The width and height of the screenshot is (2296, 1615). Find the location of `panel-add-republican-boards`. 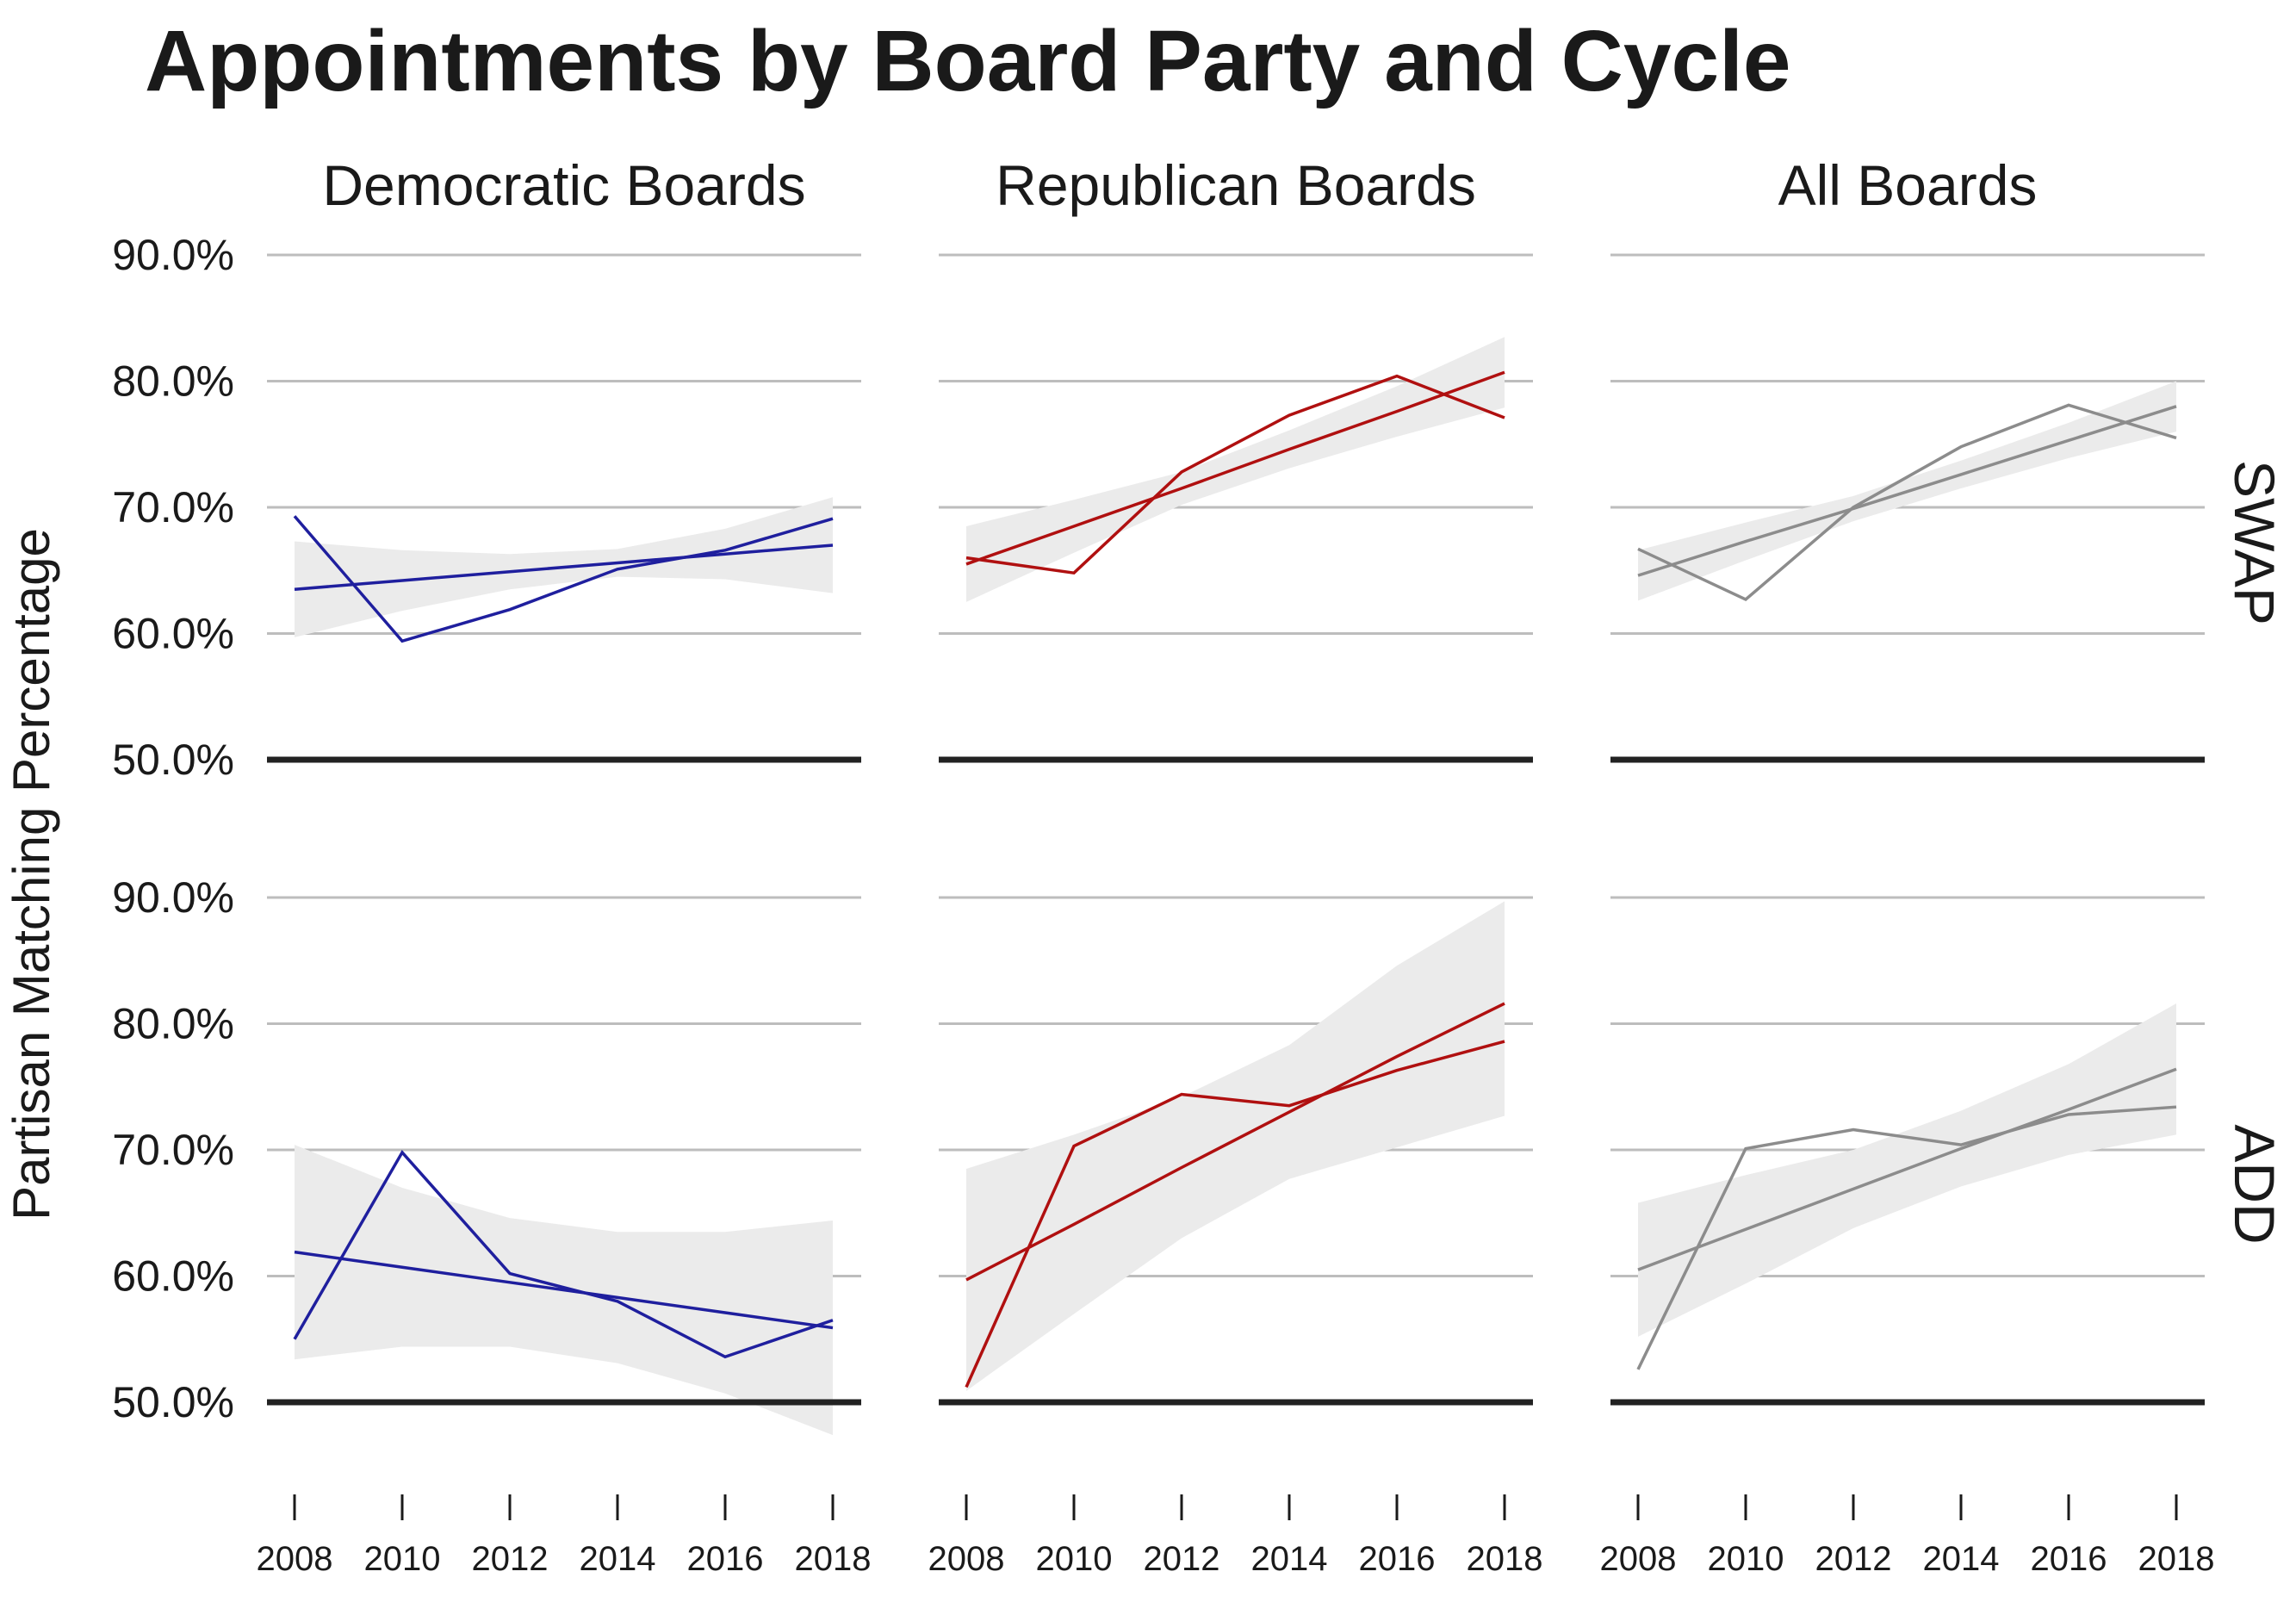

panel-add-republican-boards is located at coordinates (1236, 1151).